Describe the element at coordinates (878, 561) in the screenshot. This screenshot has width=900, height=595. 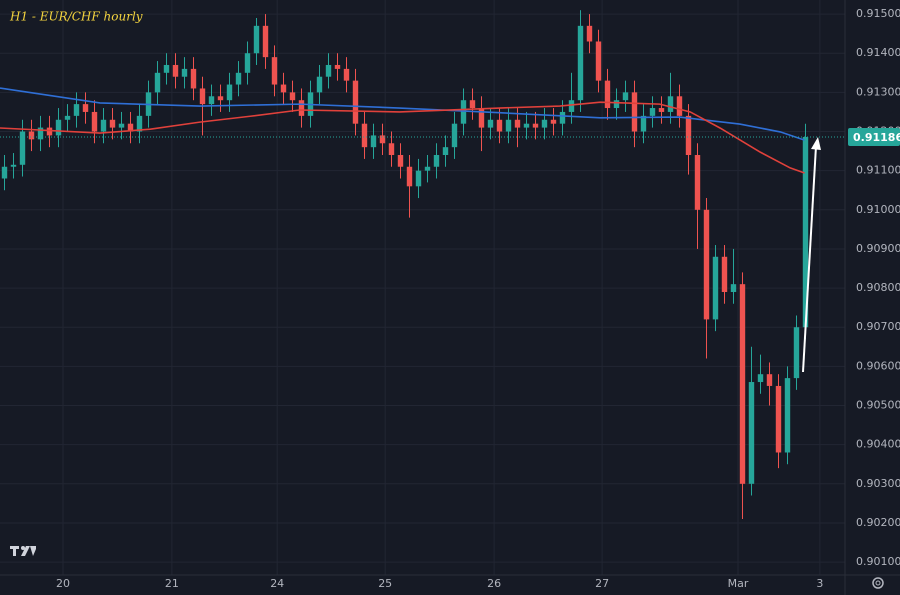
I see `y-tick-label: 0.90100` at that location.